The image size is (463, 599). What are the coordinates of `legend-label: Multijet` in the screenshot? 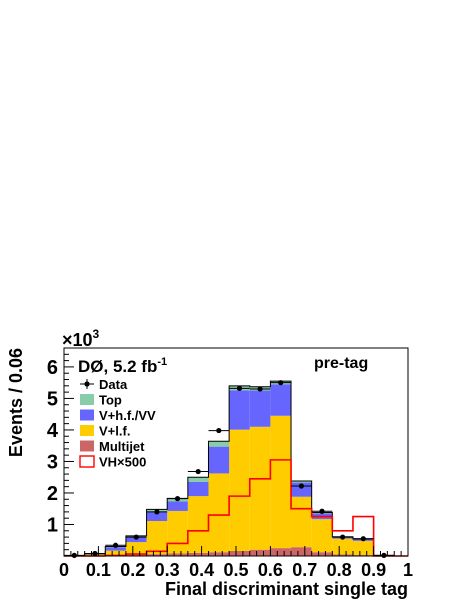 It's located at (122, 446).